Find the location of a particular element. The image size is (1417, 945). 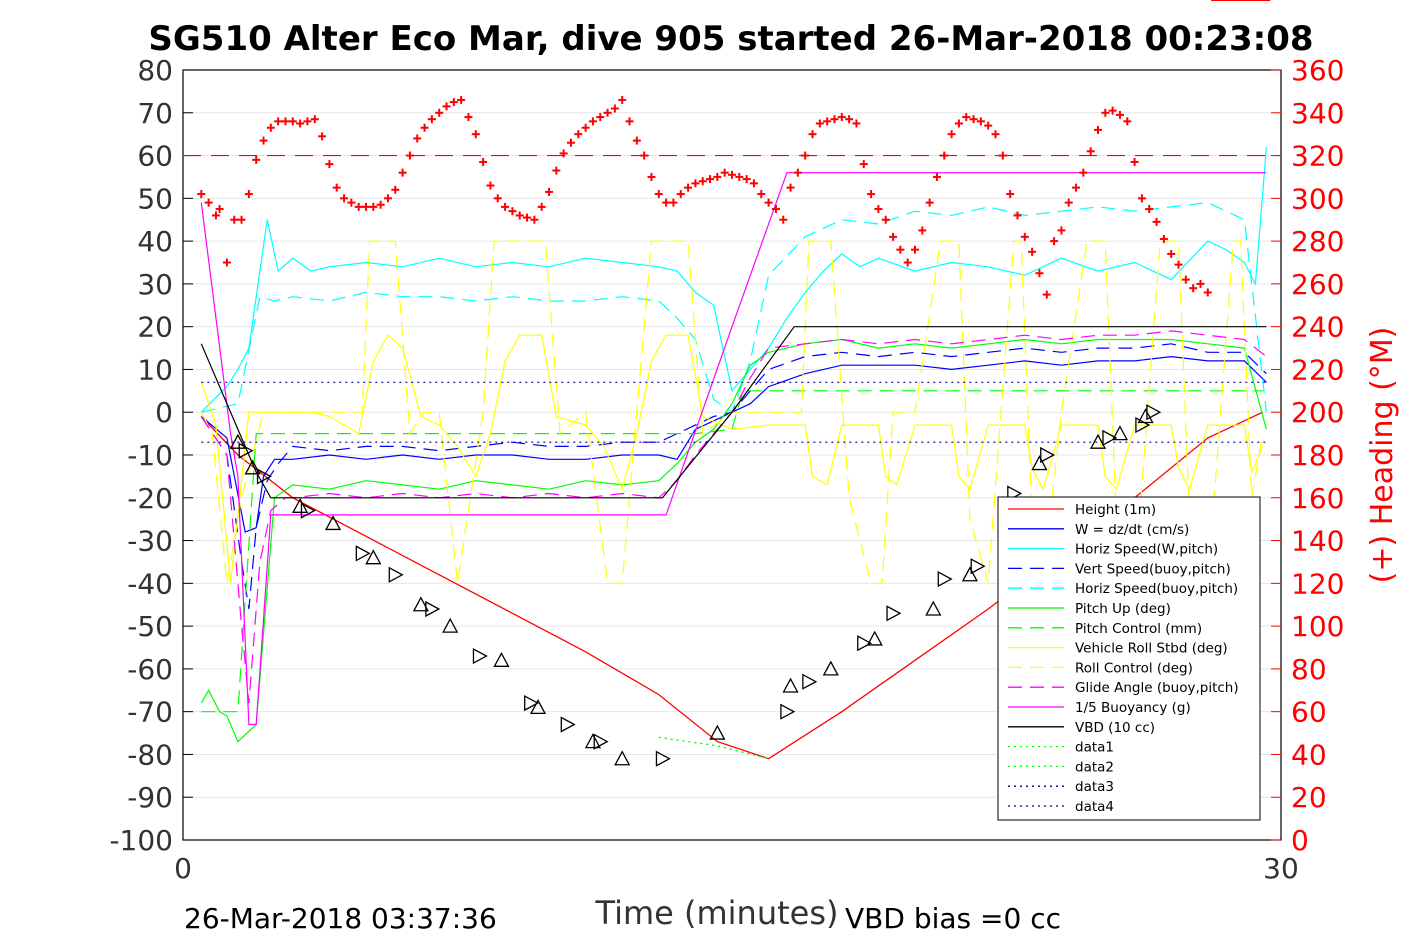

y-tick-label: 80 is located at coordinates (155, 70).